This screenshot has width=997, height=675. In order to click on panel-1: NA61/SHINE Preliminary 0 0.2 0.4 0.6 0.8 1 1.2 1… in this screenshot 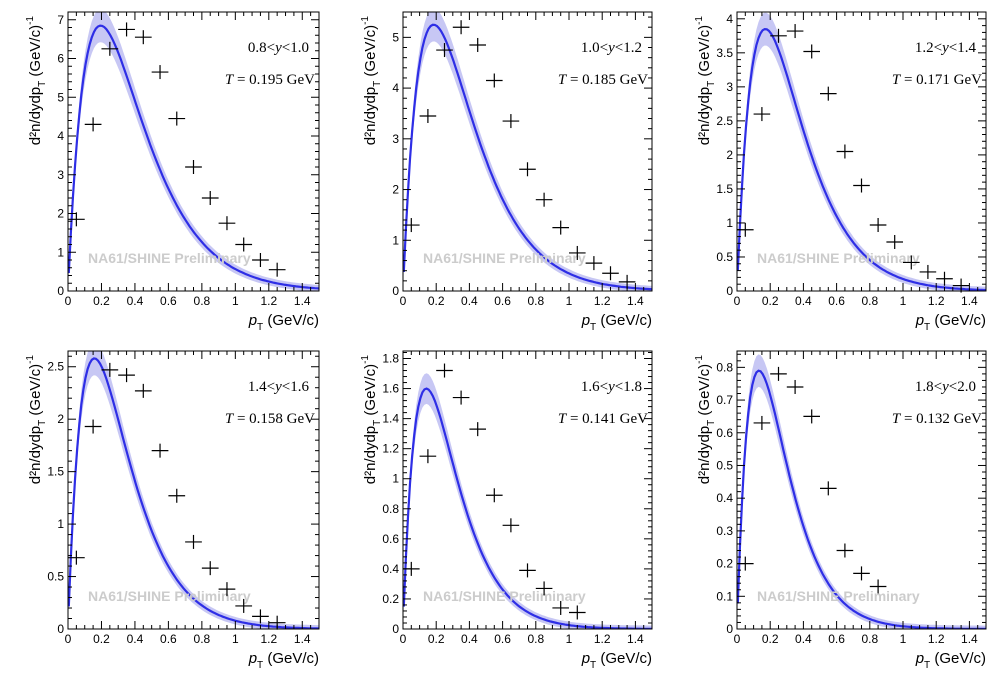, I will do `click(172, 172)`.